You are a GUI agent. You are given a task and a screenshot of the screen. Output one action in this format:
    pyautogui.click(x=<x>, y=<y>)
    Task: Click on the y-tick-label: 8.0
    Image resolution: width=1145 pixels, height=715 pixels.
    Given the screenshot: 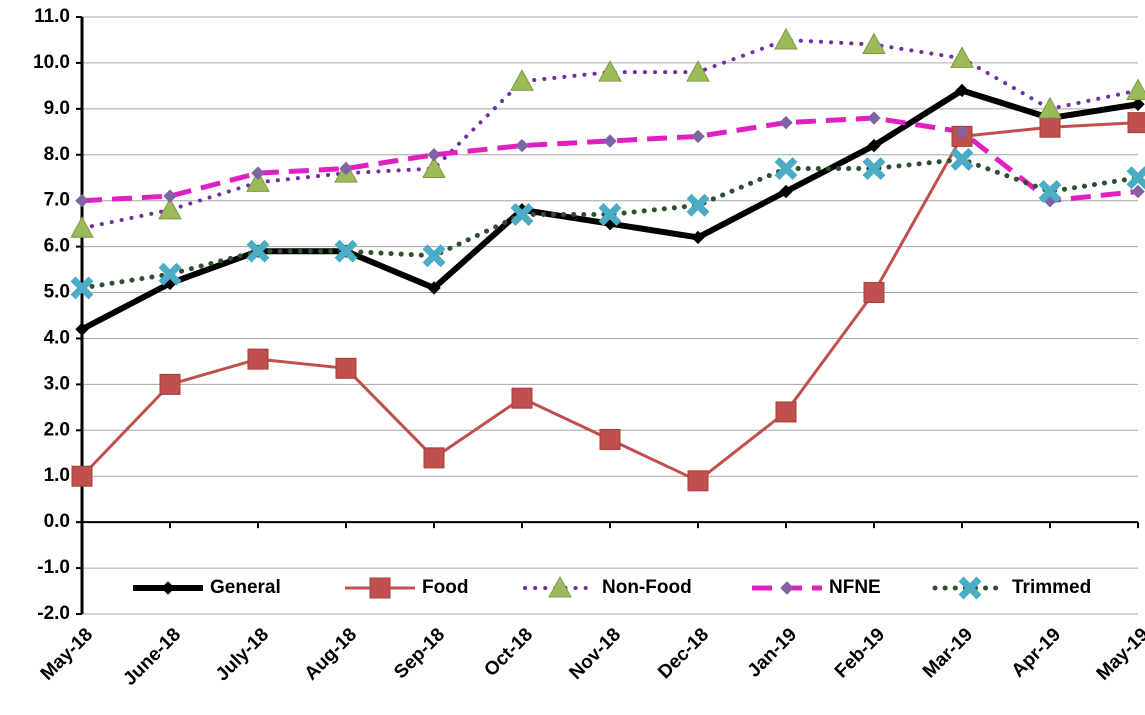 What is the action you would take?
    pyautogui.click(x=57, y=154)
    